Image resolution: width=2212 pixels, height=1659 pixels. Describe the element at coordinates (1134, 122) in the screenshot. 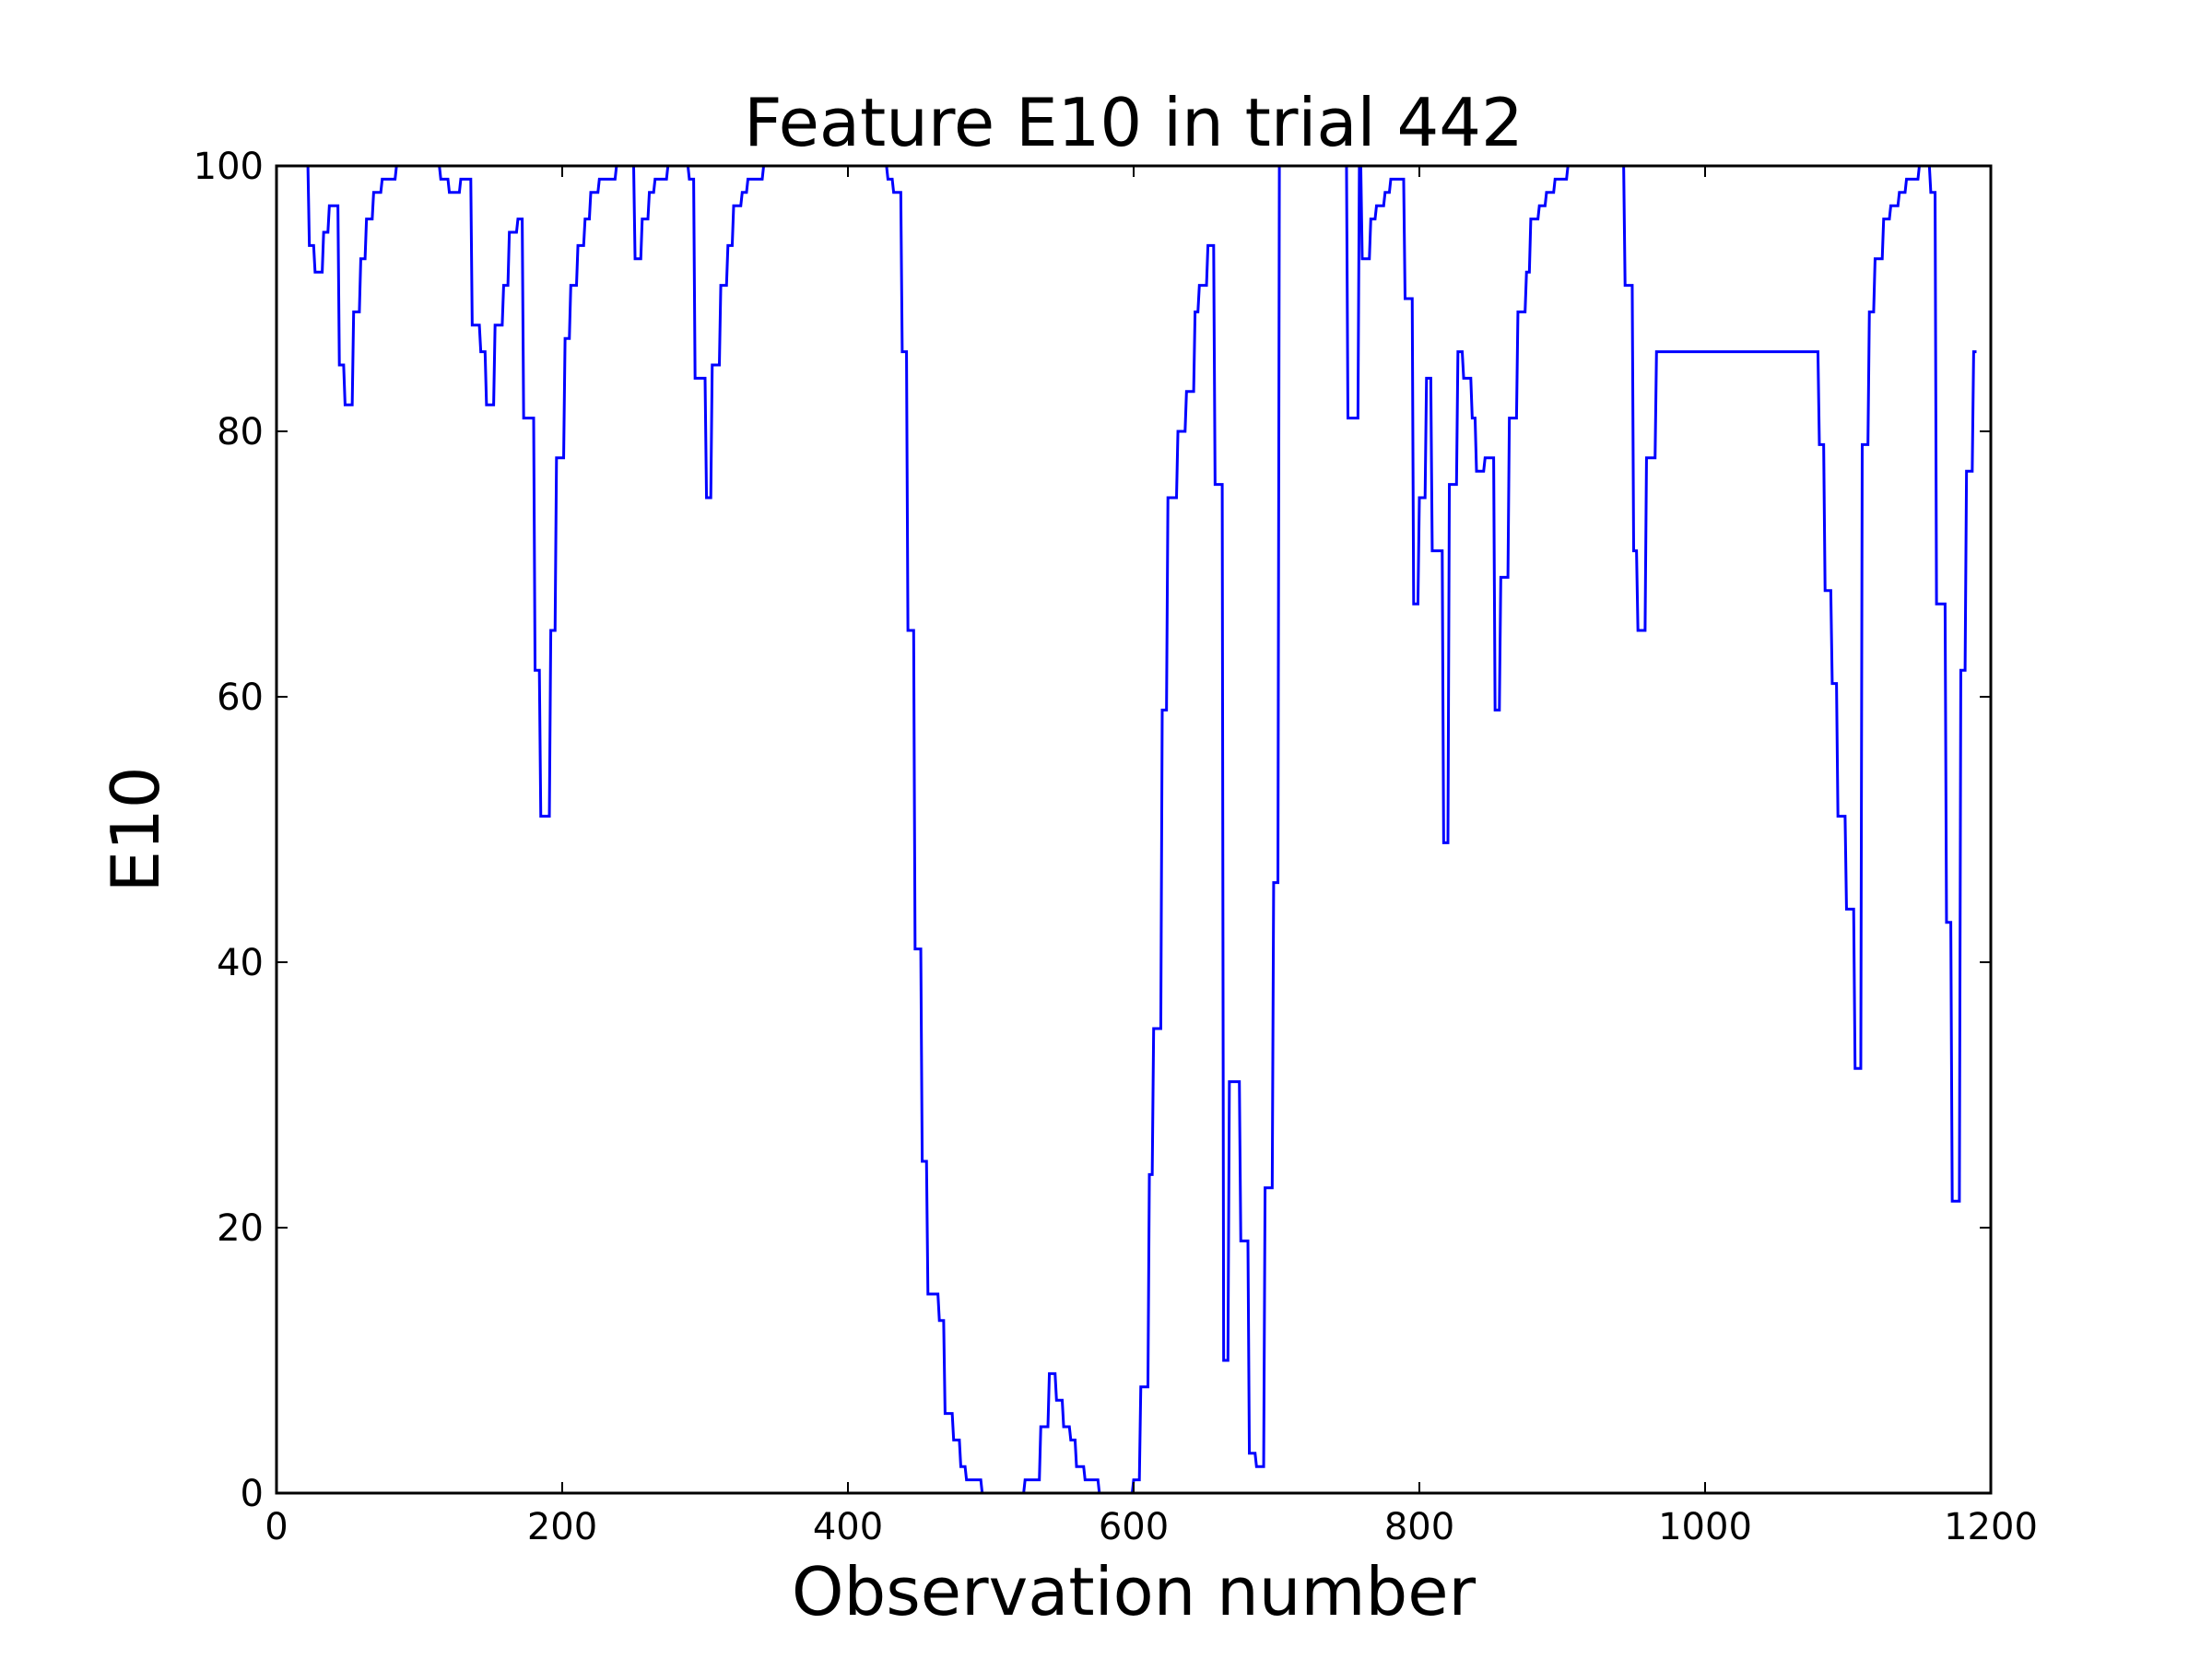

I see `chart-title: Feature E10 in trial 442` at that location.